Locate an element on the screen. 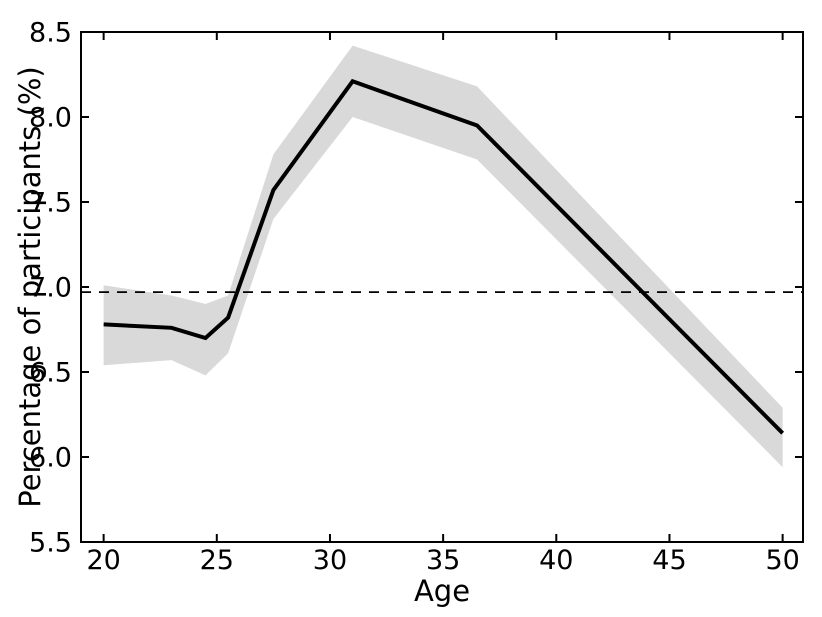 The height and width of the screenshot is (617, 822). y-tick-label: 7.5 is located at coordinates (50, 203).